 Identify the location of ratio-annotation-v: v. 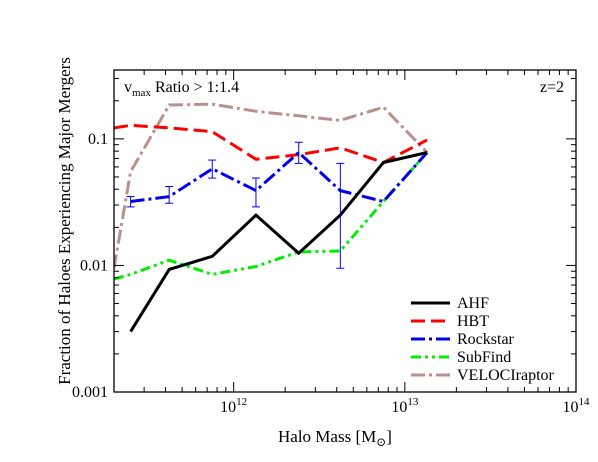
(128, 87).